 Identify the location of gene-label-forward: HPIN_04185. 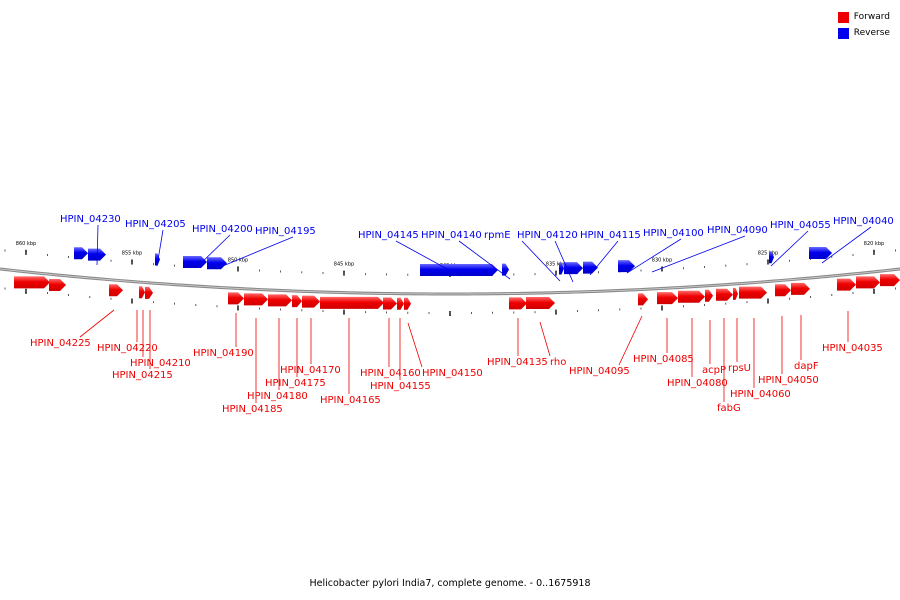
(252, 409).